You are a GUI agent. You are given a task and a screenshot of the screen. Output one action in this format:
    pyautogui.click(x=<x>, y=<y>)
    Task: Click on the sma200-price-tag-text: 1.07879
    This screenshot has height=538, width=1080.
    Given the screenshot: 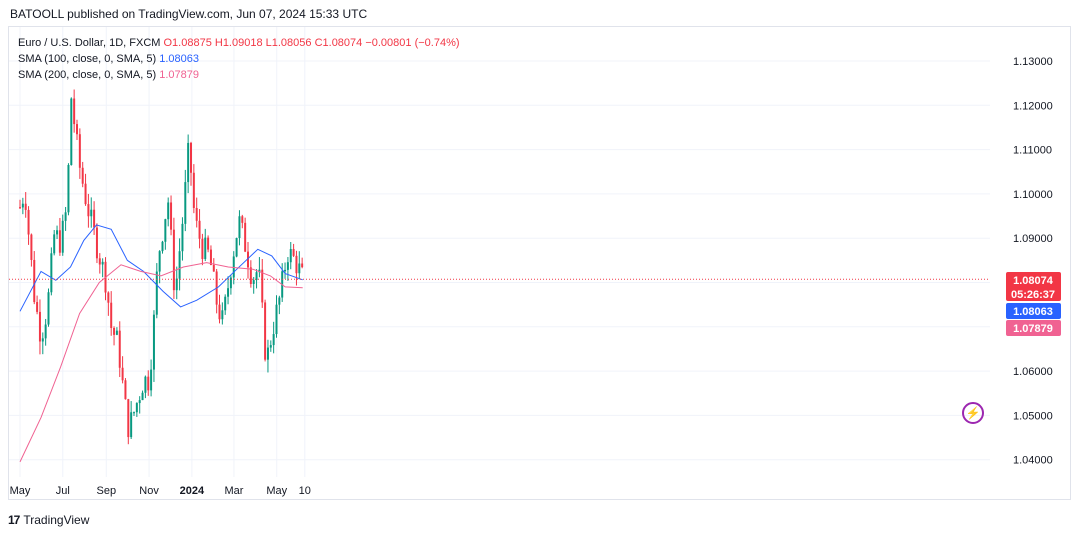 What is the action you would take?
    pyautogui.click(x=1033, y=329)
    